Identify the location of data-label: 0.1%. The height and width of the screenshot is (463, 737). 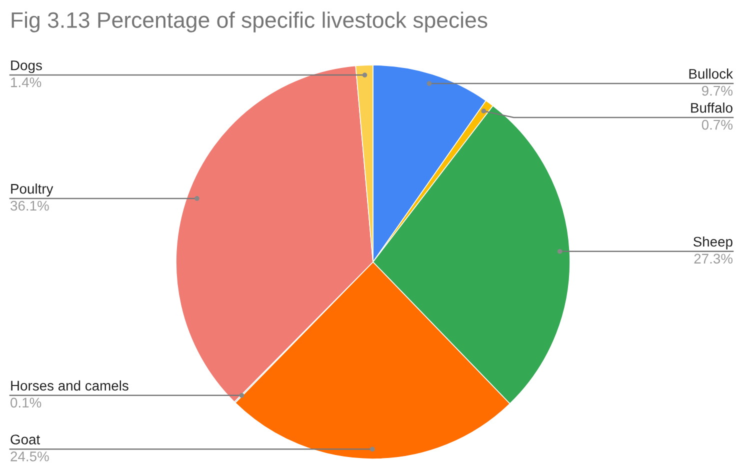
(26, 403).